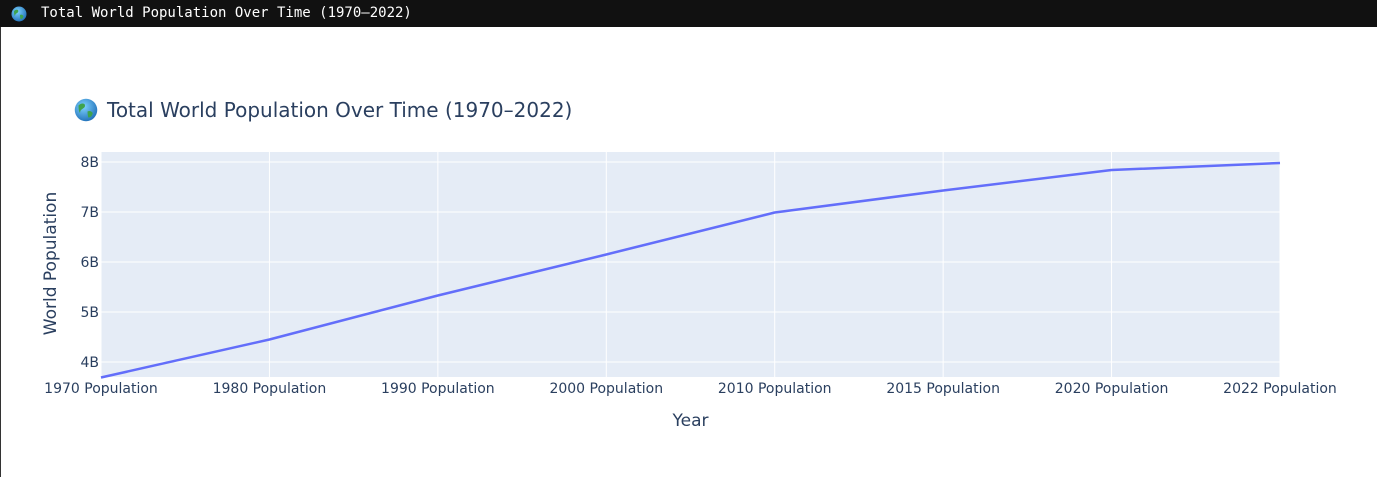 Image resolution: width=1377 pixels, height=477 pixels. I want to click on x-tick-label: 2022 Population, so click(1280, 389).